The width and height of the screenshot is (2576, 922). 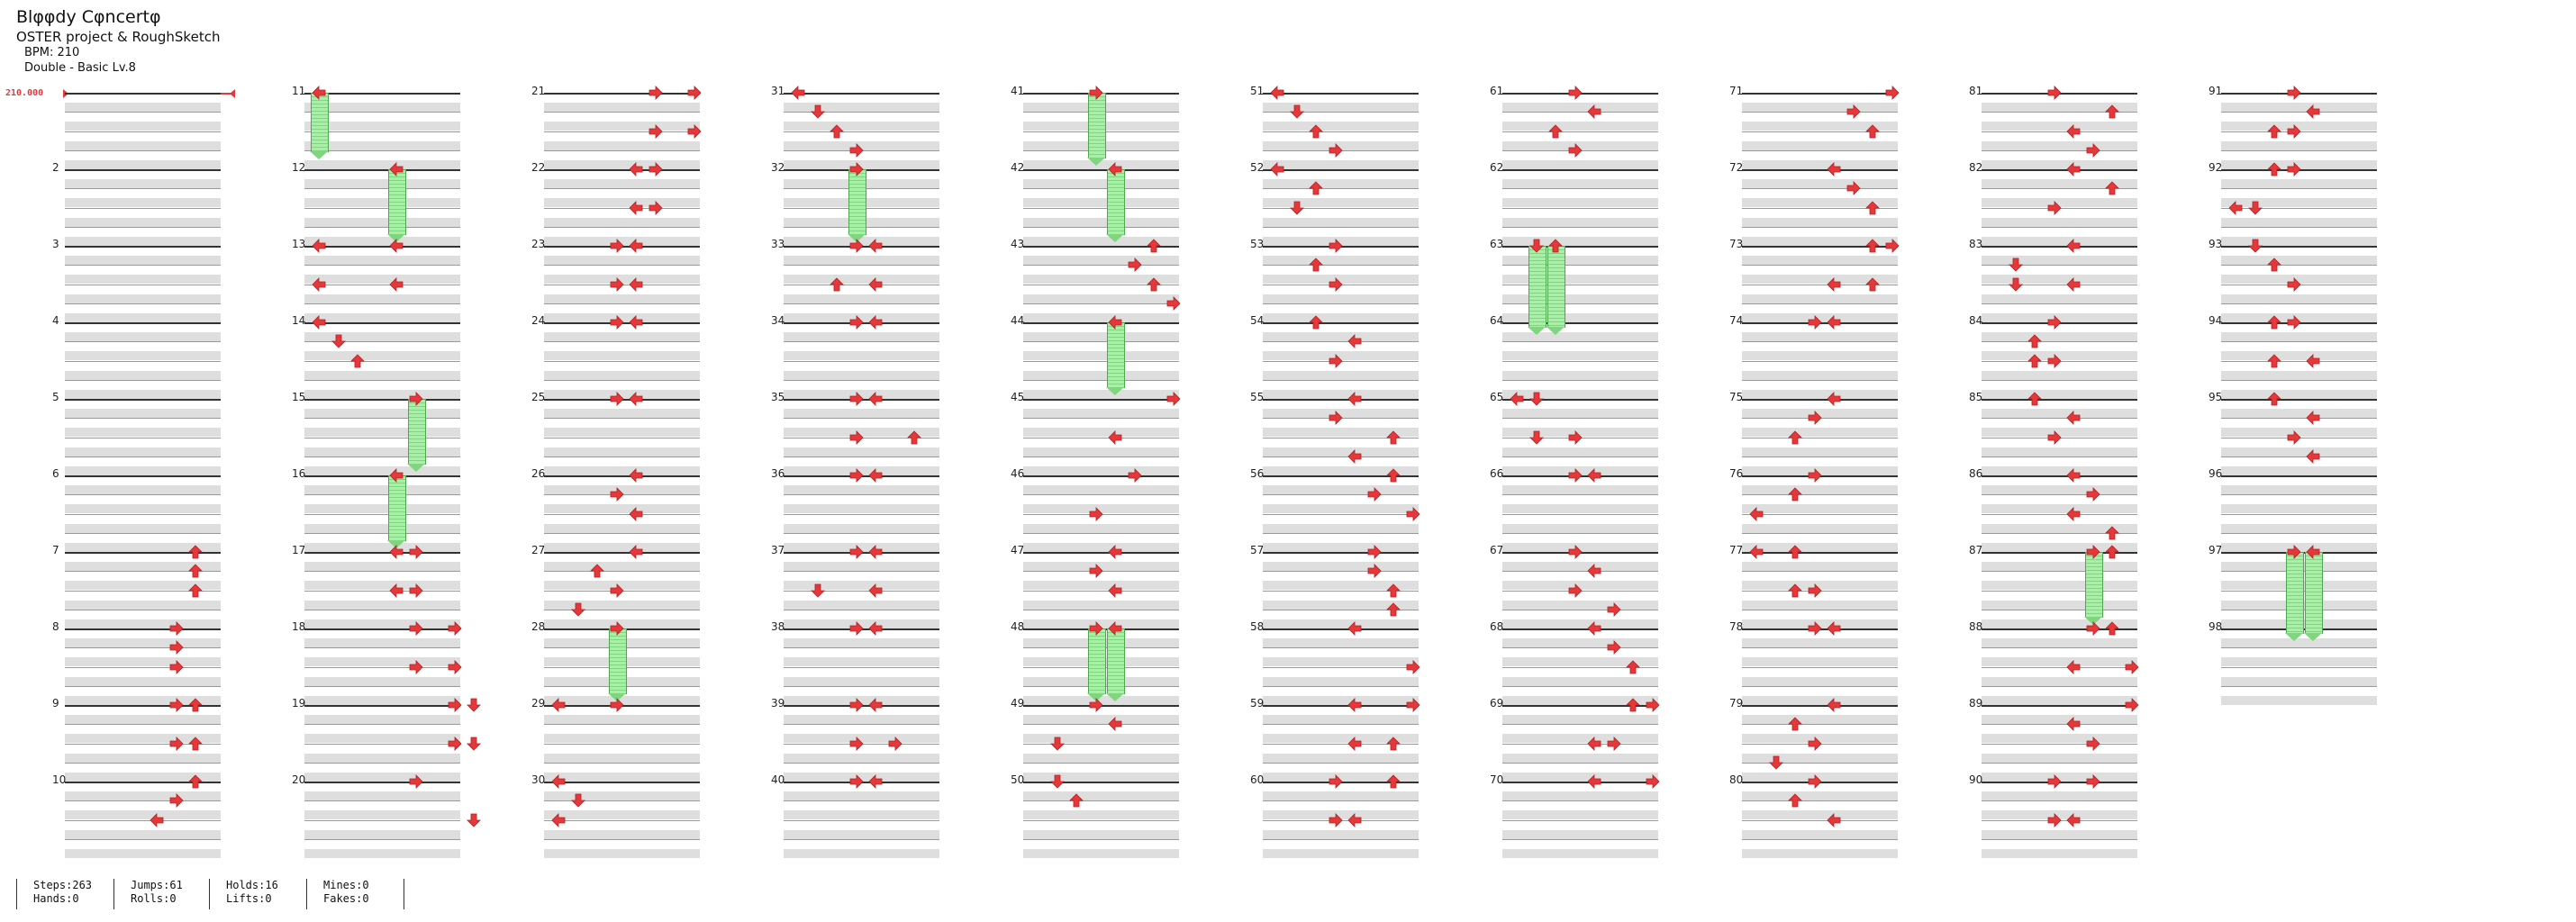 What do you see at coordinates (2068, 740) in the screenshot?
I see `measure: 89` at bounding box center [2068, 740].